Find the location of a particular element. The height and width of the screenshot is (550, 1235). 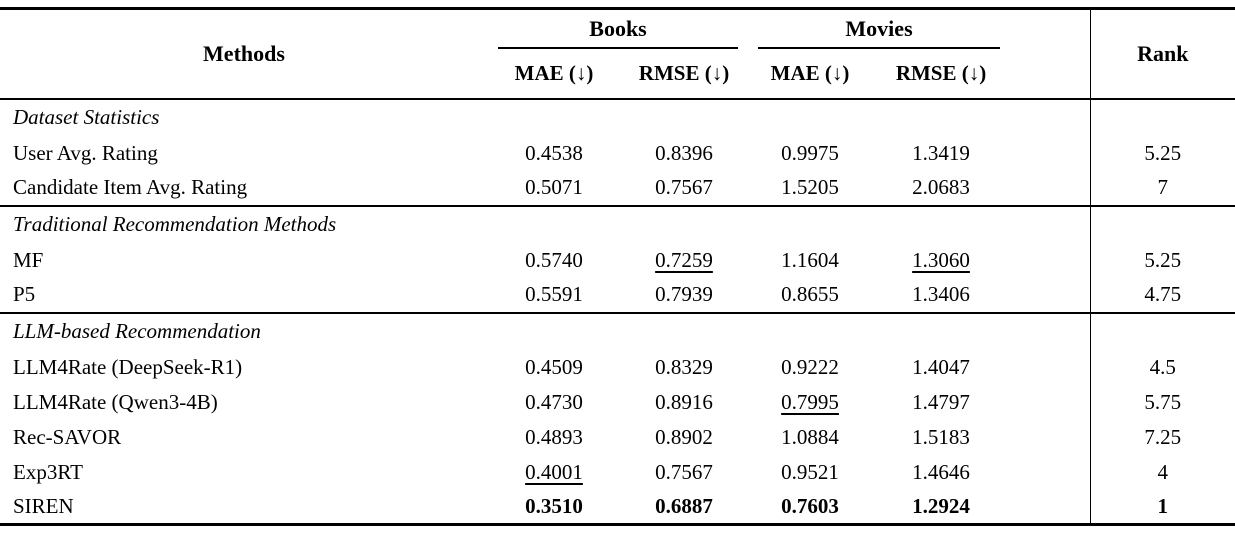

metric-cell: 1.3419 is located at coordinates (941, 153).